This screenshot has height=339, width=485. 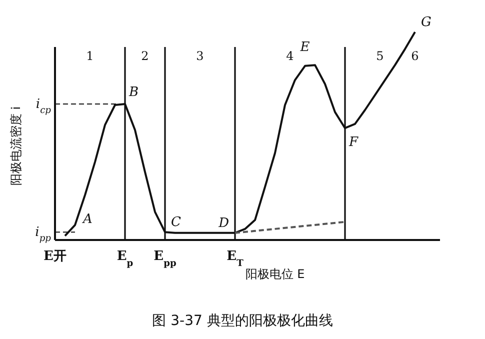 What do you see at coordinates (87, 220) in the screenshot?
I see `annotation: A` at bounding box center [87, 220].